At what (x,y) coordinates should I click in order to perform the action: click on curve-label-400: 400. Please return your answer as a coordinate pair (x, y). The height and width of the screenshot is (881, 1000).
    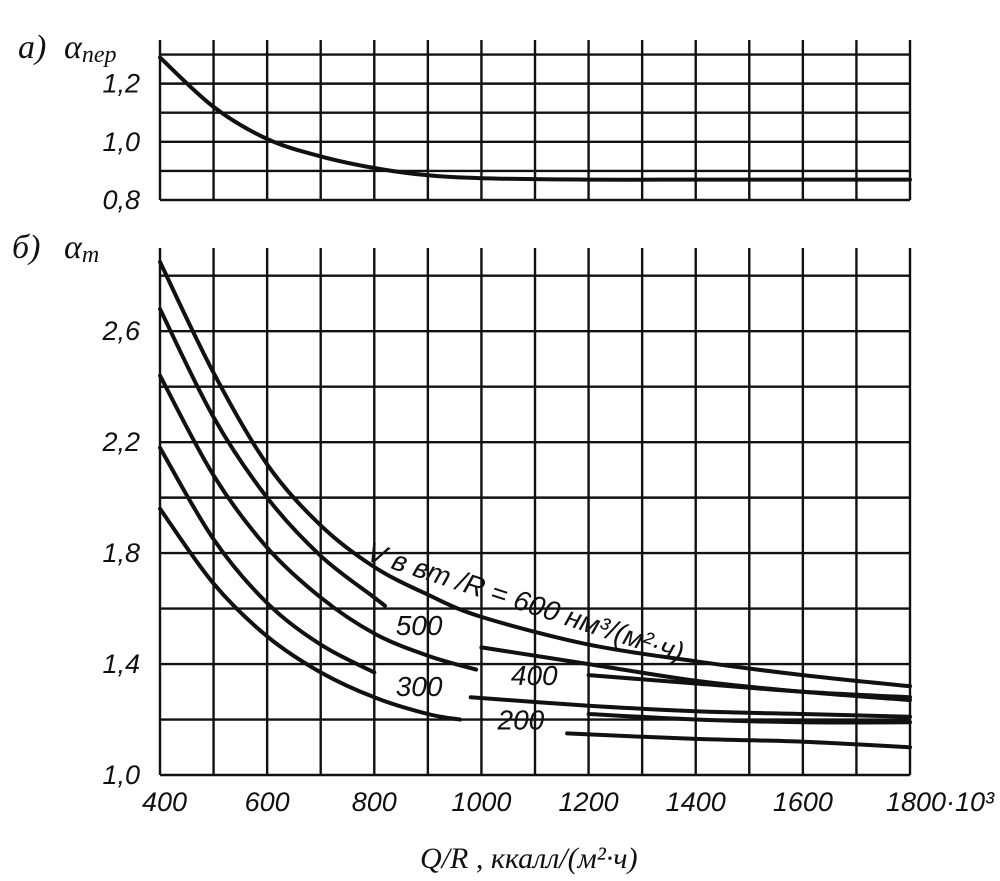
    Looking at the image, I should click on (534, 675).